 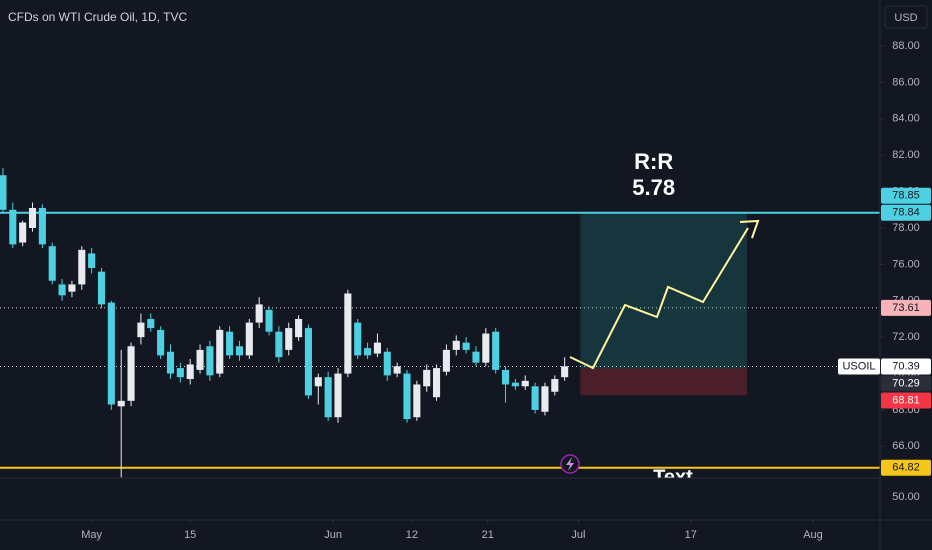 What do you see at coordinates (97, 17) in the screenshot?
I see `chart-title: CFDs on WTI Crude Oil, 1D, TVC` at bounding box center [97, 17].